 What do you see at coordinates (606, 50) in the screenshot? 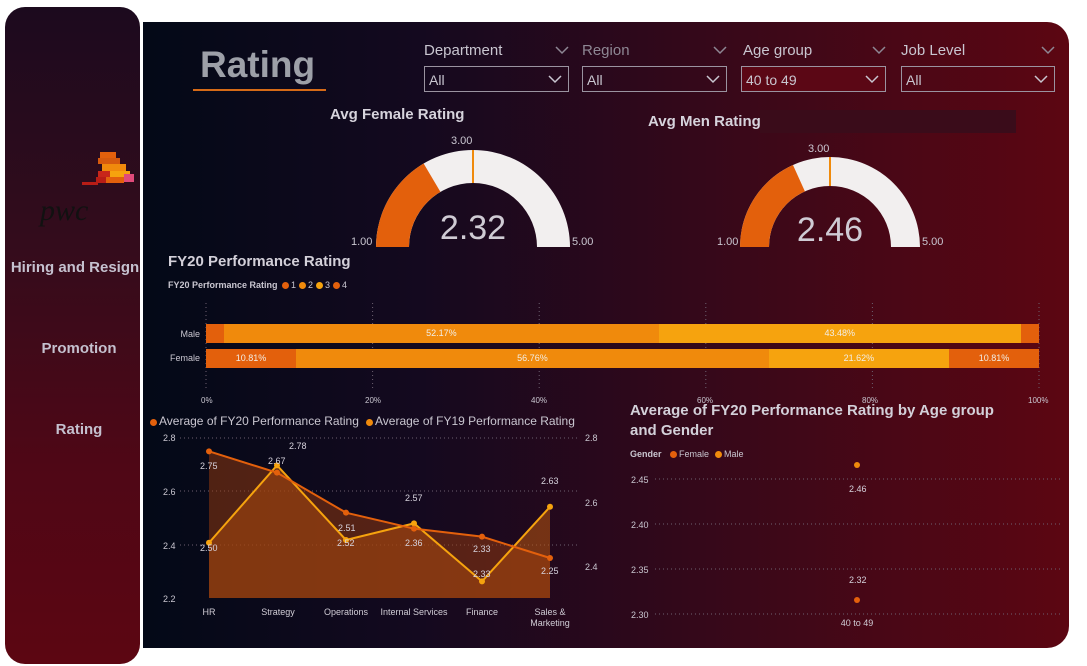
I see `filter-label-region: Region` at bounding box center [606, 50].